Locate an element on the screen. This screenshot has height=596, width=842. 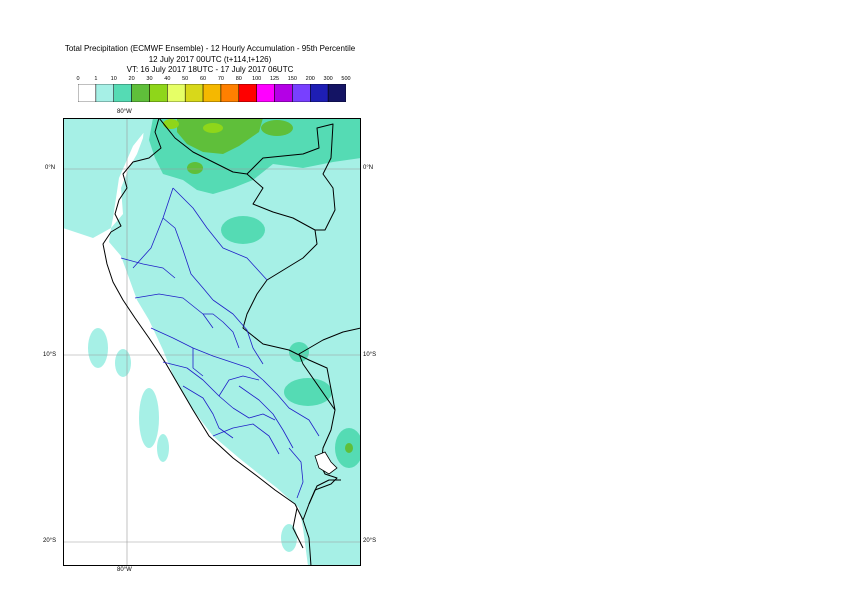
legend-tick-label: 60 is located at coordinates (203, 79).